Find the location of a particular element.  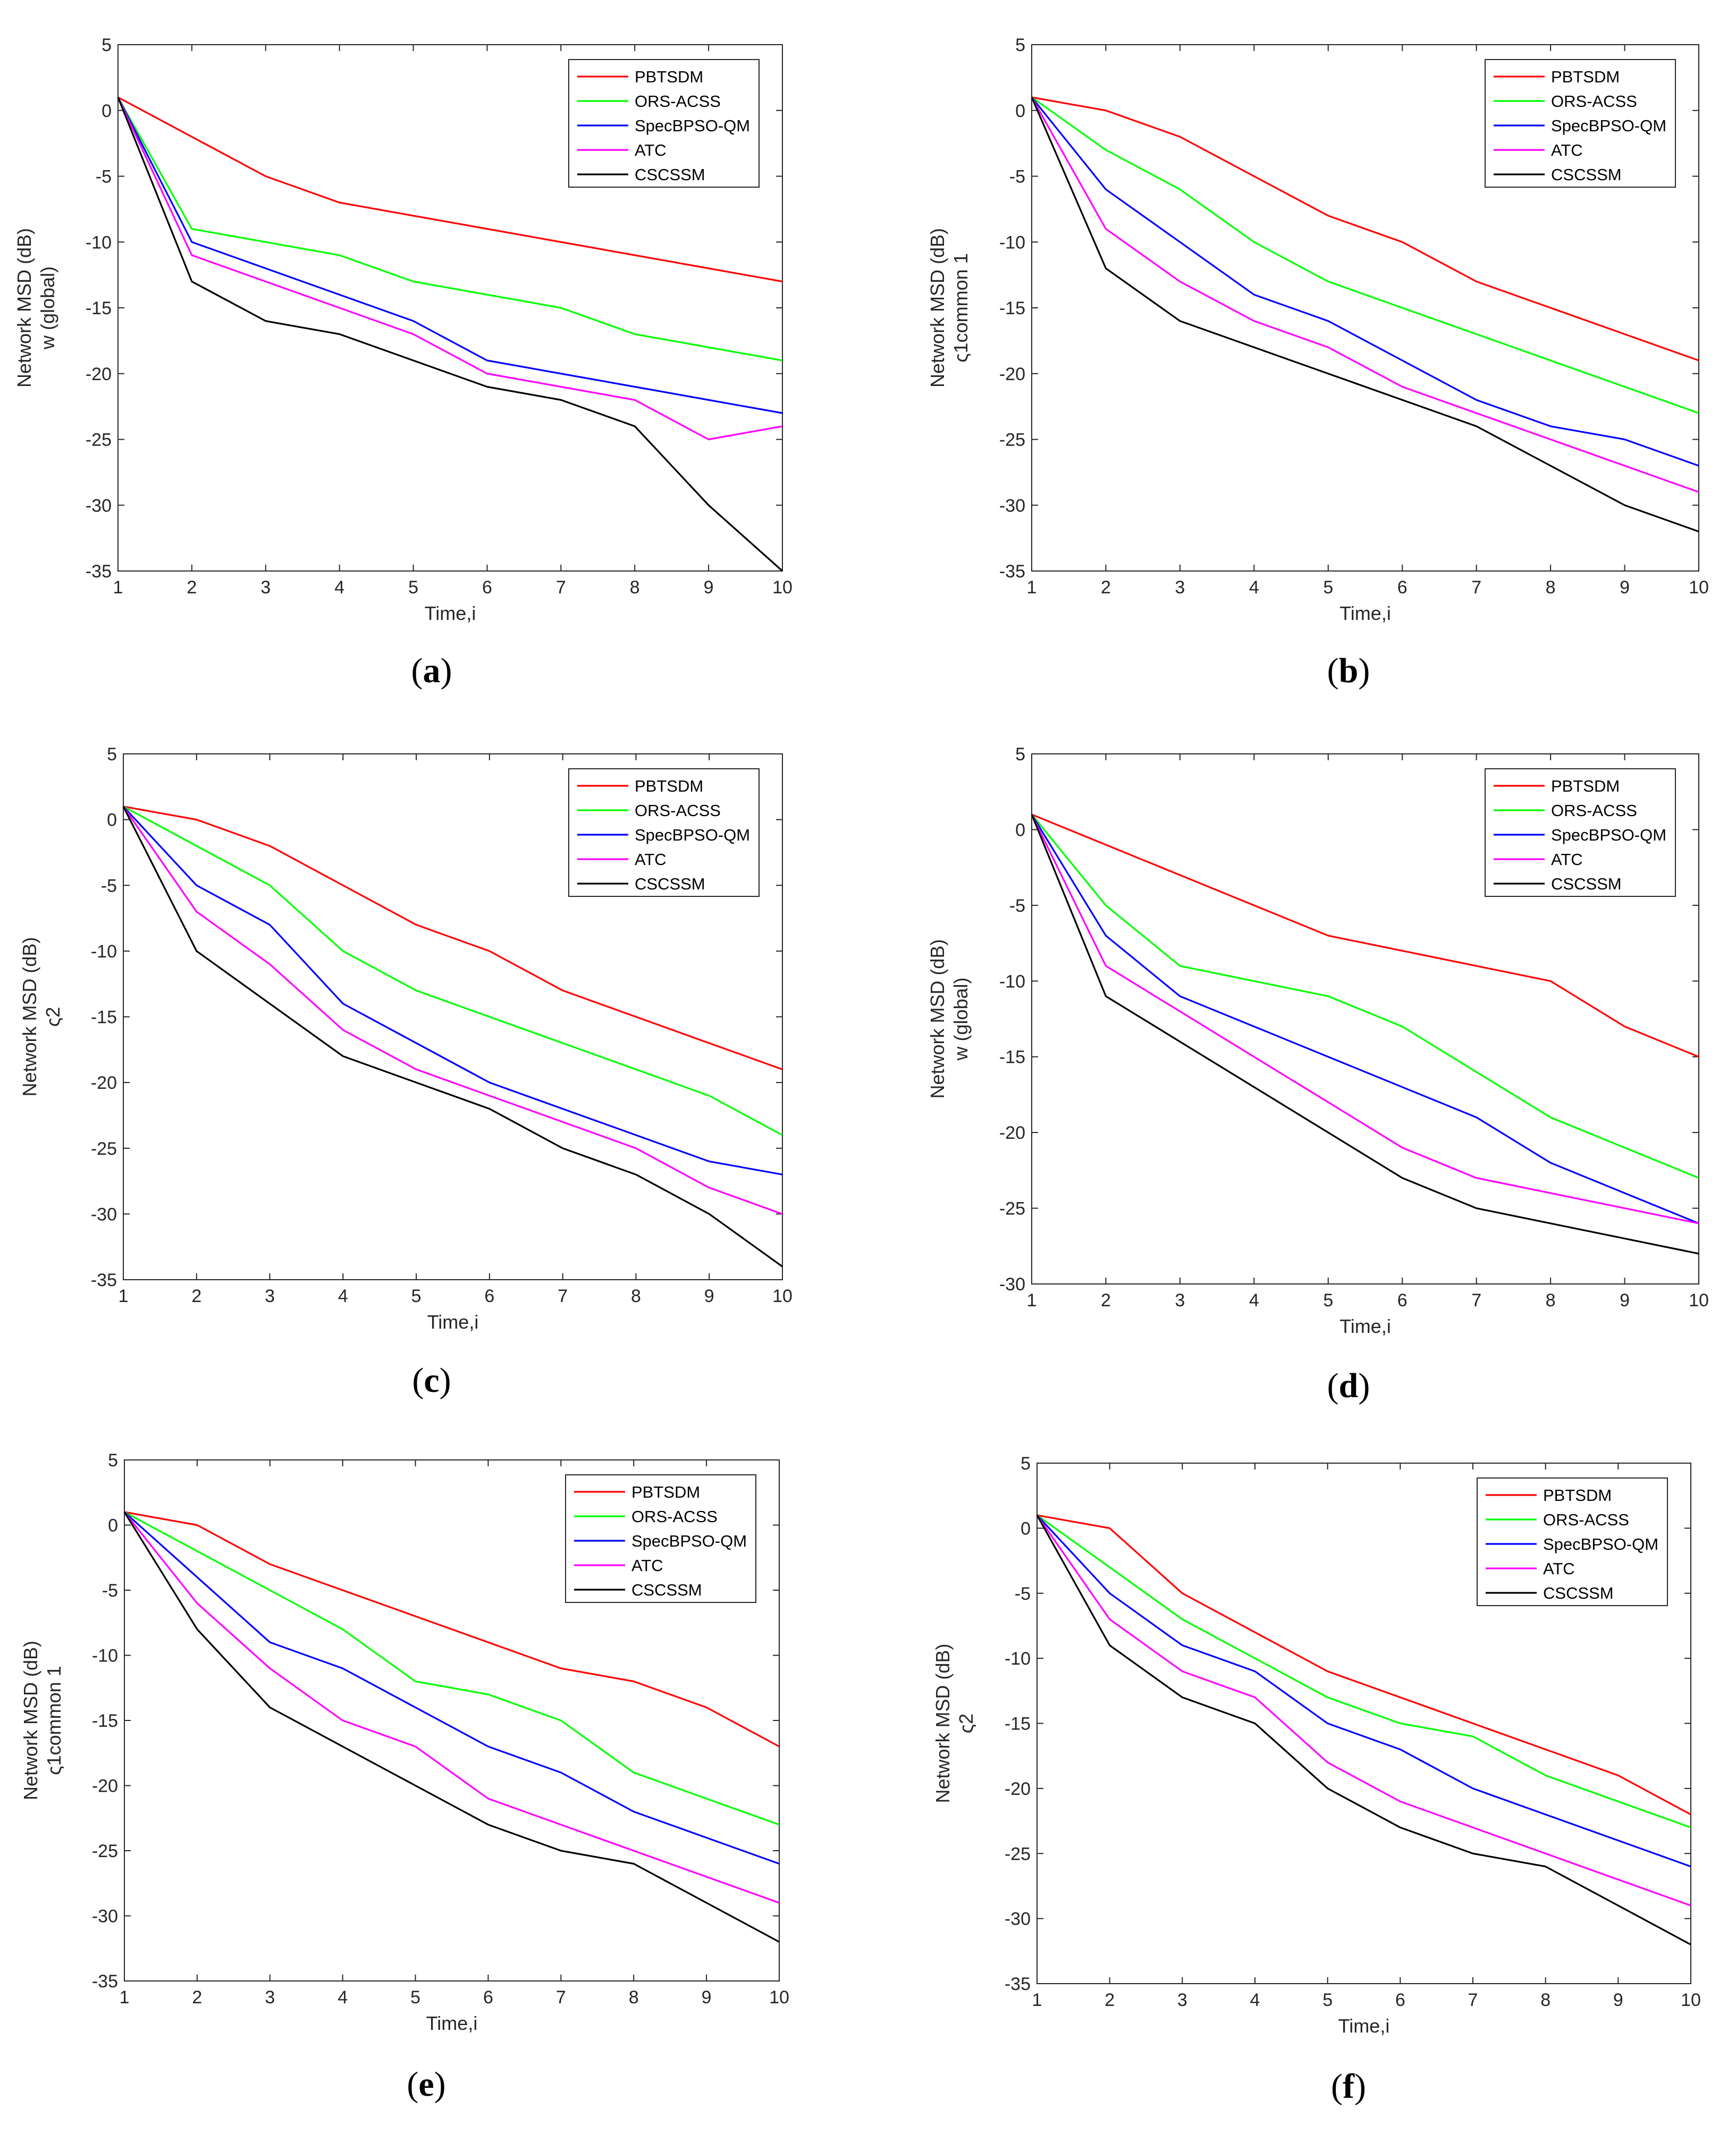

panel-caption: (e) is located at coordinates (426, 2085).